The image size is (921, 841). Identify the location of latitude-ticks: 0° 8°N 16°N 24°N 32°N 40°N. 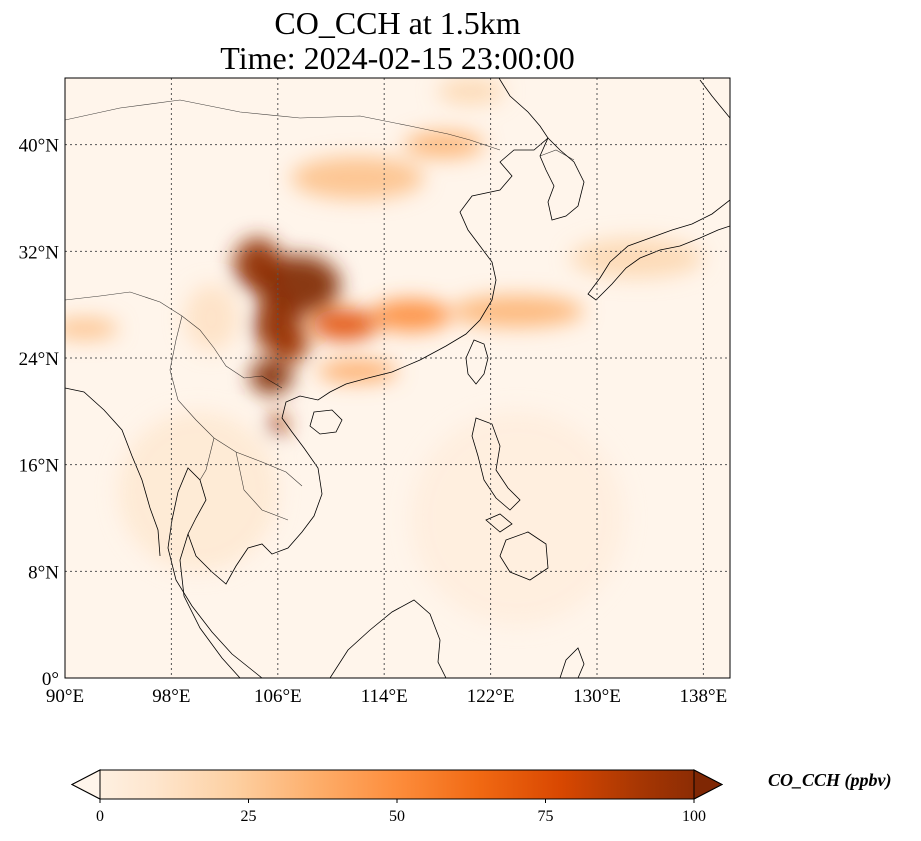
(39, 413).